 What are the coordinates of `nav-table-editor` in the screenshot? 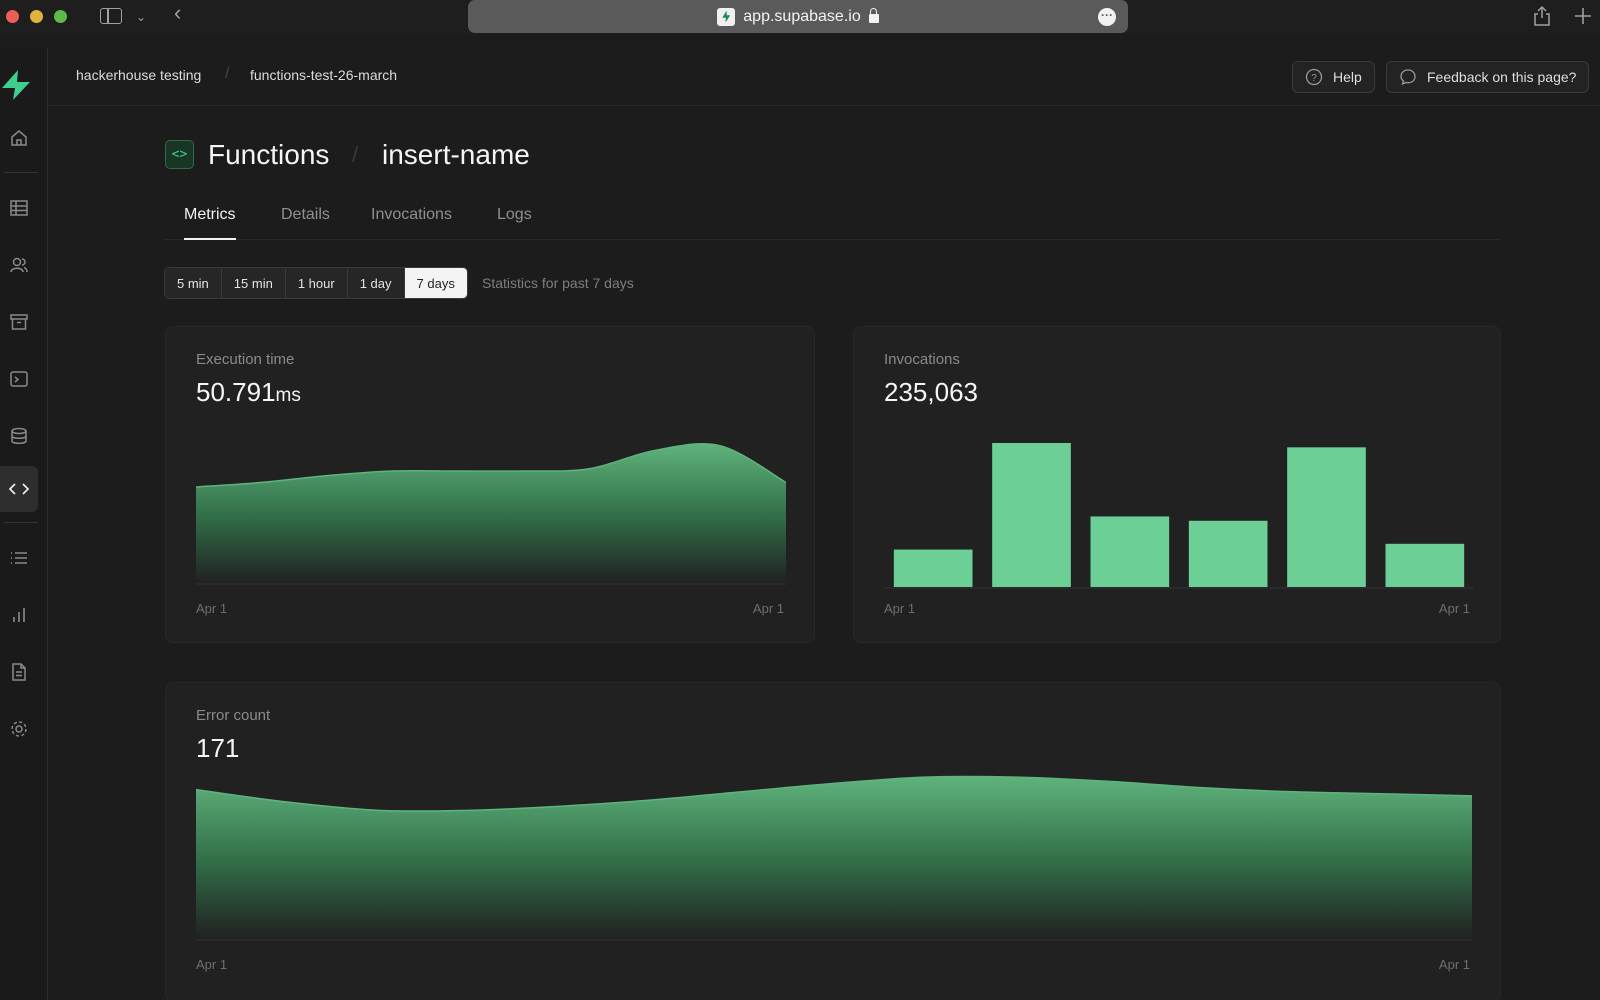 It's located at (19, 208).